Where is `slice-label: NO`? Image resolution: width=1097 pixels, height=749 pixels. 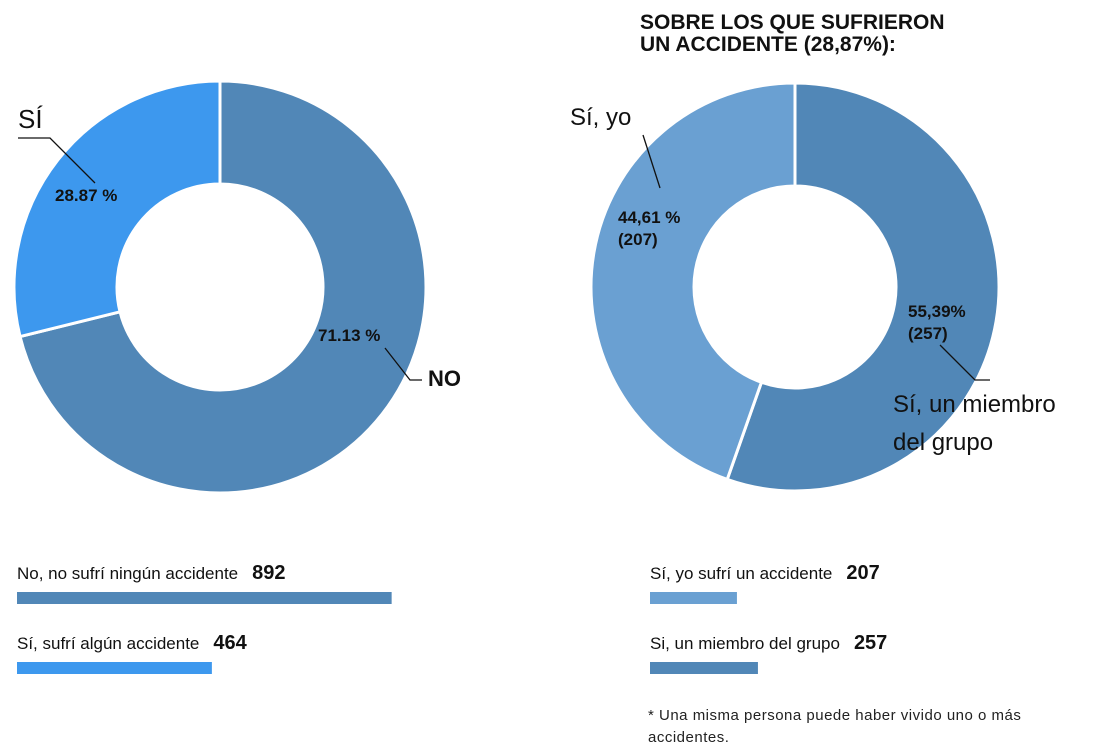 slice-label: NO is located at coordinates (444, 378).